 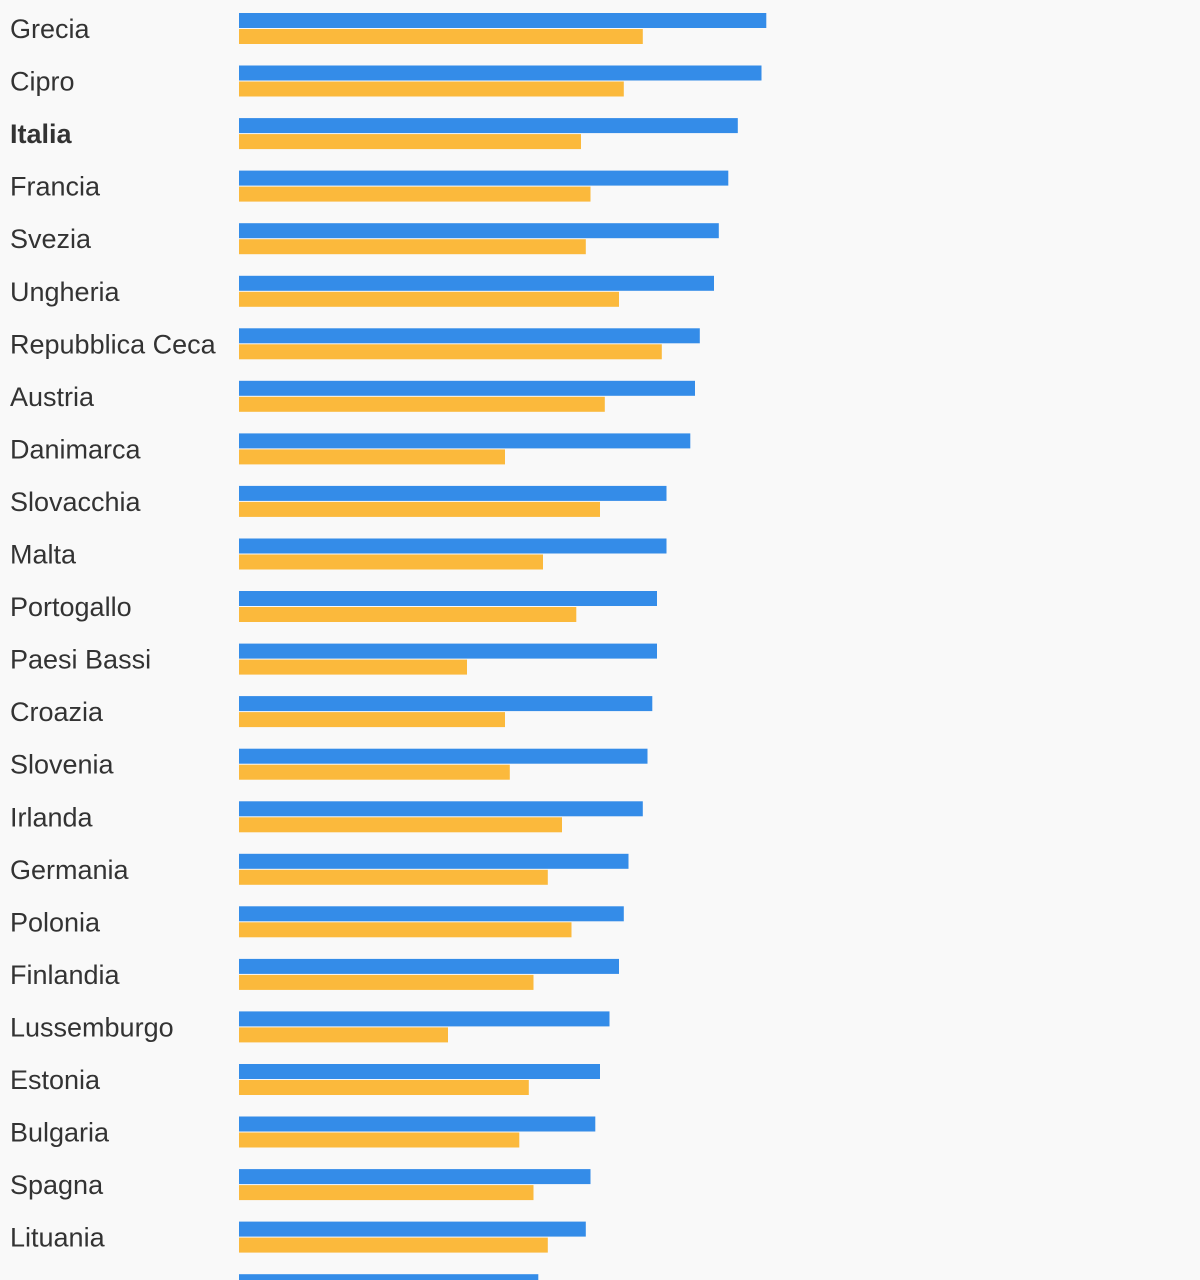 What do you see at coordinates (76, 502) in the screenshot?
I see `category-label: Slovacchia` at bounding box center [76, 502].